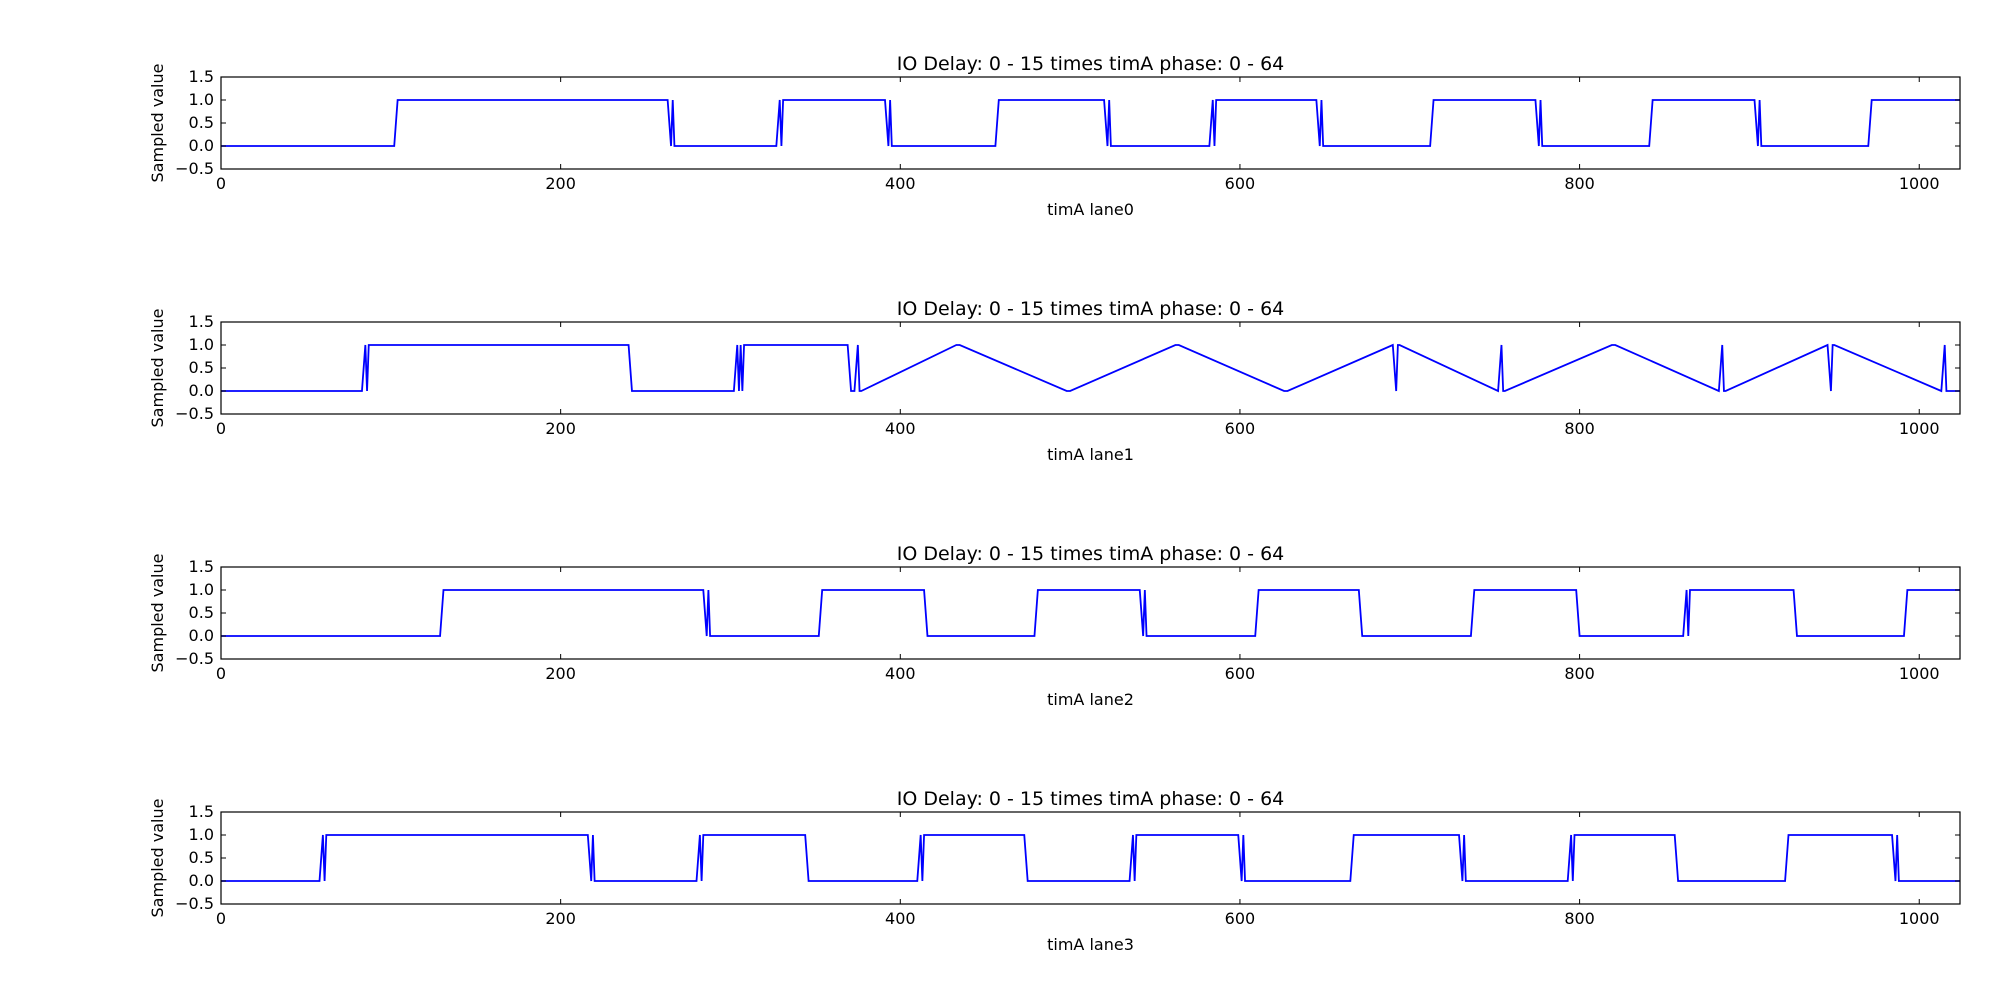 Image resolution: width=2000 pixels, height=1002 pixels. Describe the element at coordinates (1090, 699) in the screenshot. I see `x-axis-label: timA lane2` at that location.